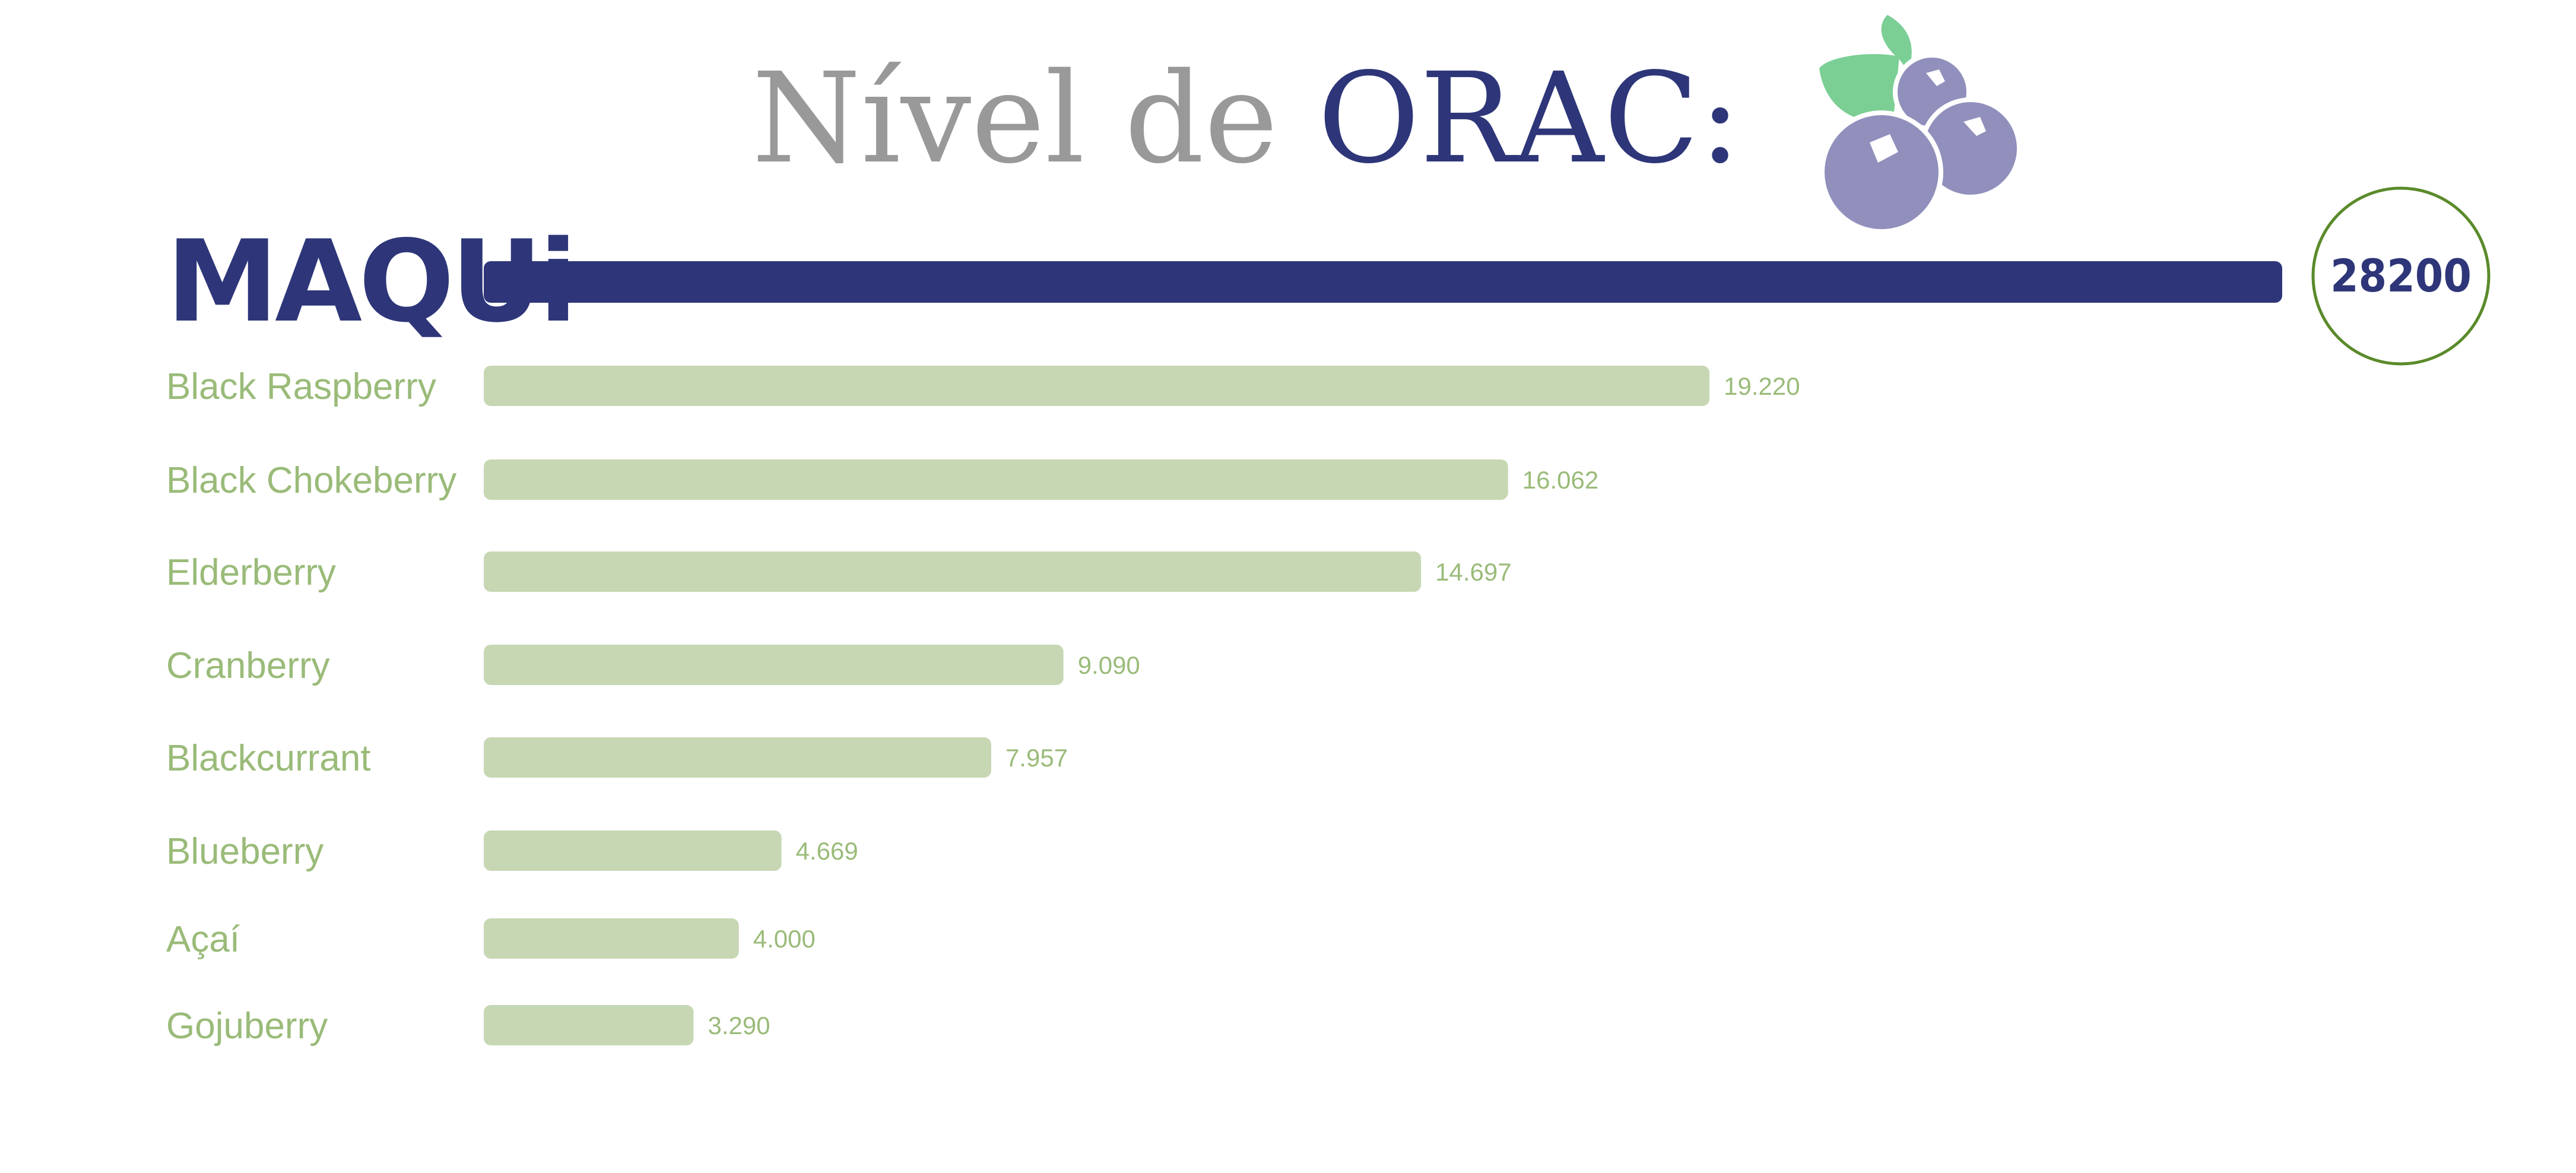 The image size is (2576, 1173). What do you see at coordinates (1036, 758) in the screenshot?
I see `value-label: 7.957` at bounding box center [1036, 758].